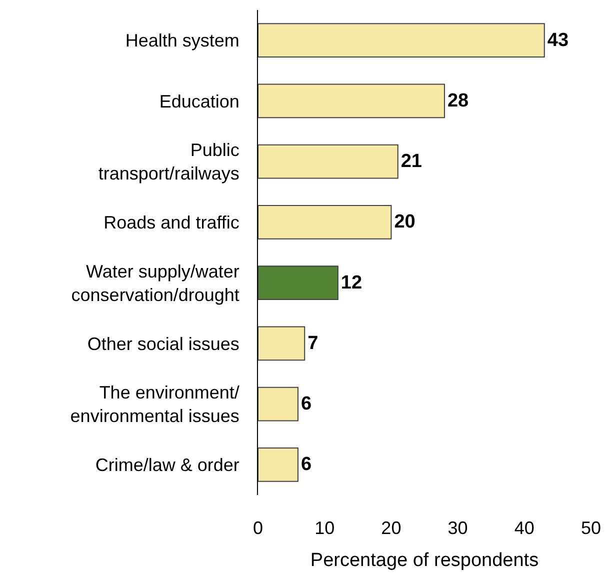  What do you see at coordinates (391, 528) in the screenshot?
I see `x-tick-label: 20` at bounding box center [391, 528].